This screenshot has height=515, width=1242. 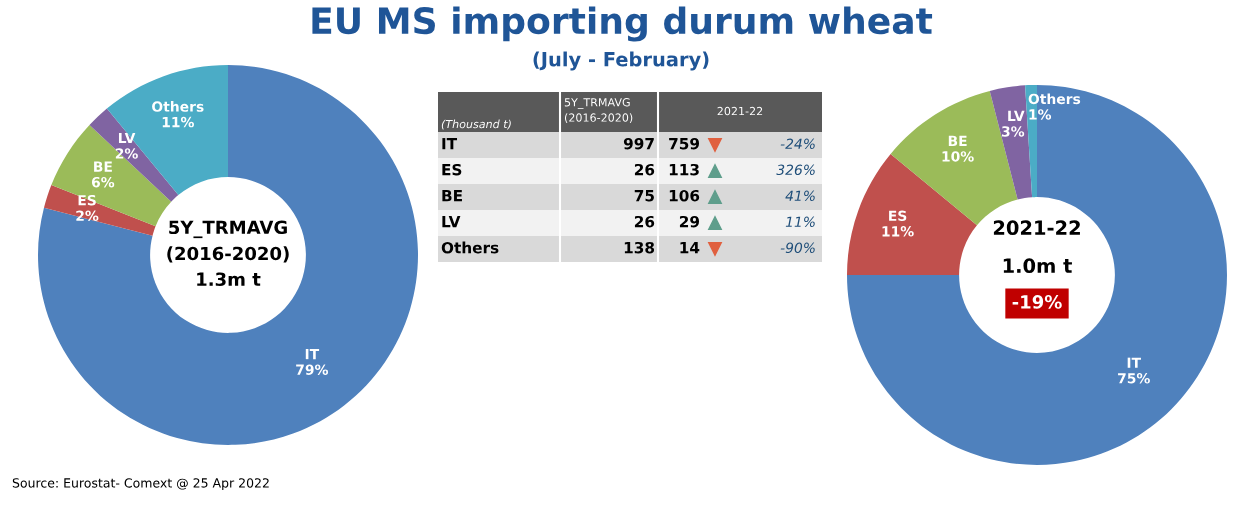 I want to click on text: -19%, so click(x=1037, y=302).